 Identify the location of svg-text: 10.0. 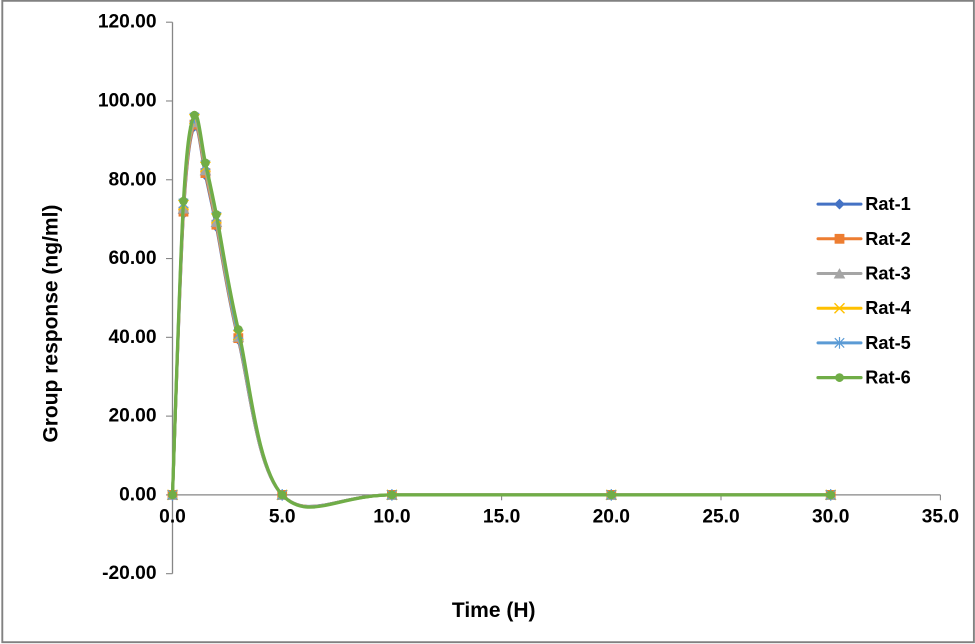
(391, 517).